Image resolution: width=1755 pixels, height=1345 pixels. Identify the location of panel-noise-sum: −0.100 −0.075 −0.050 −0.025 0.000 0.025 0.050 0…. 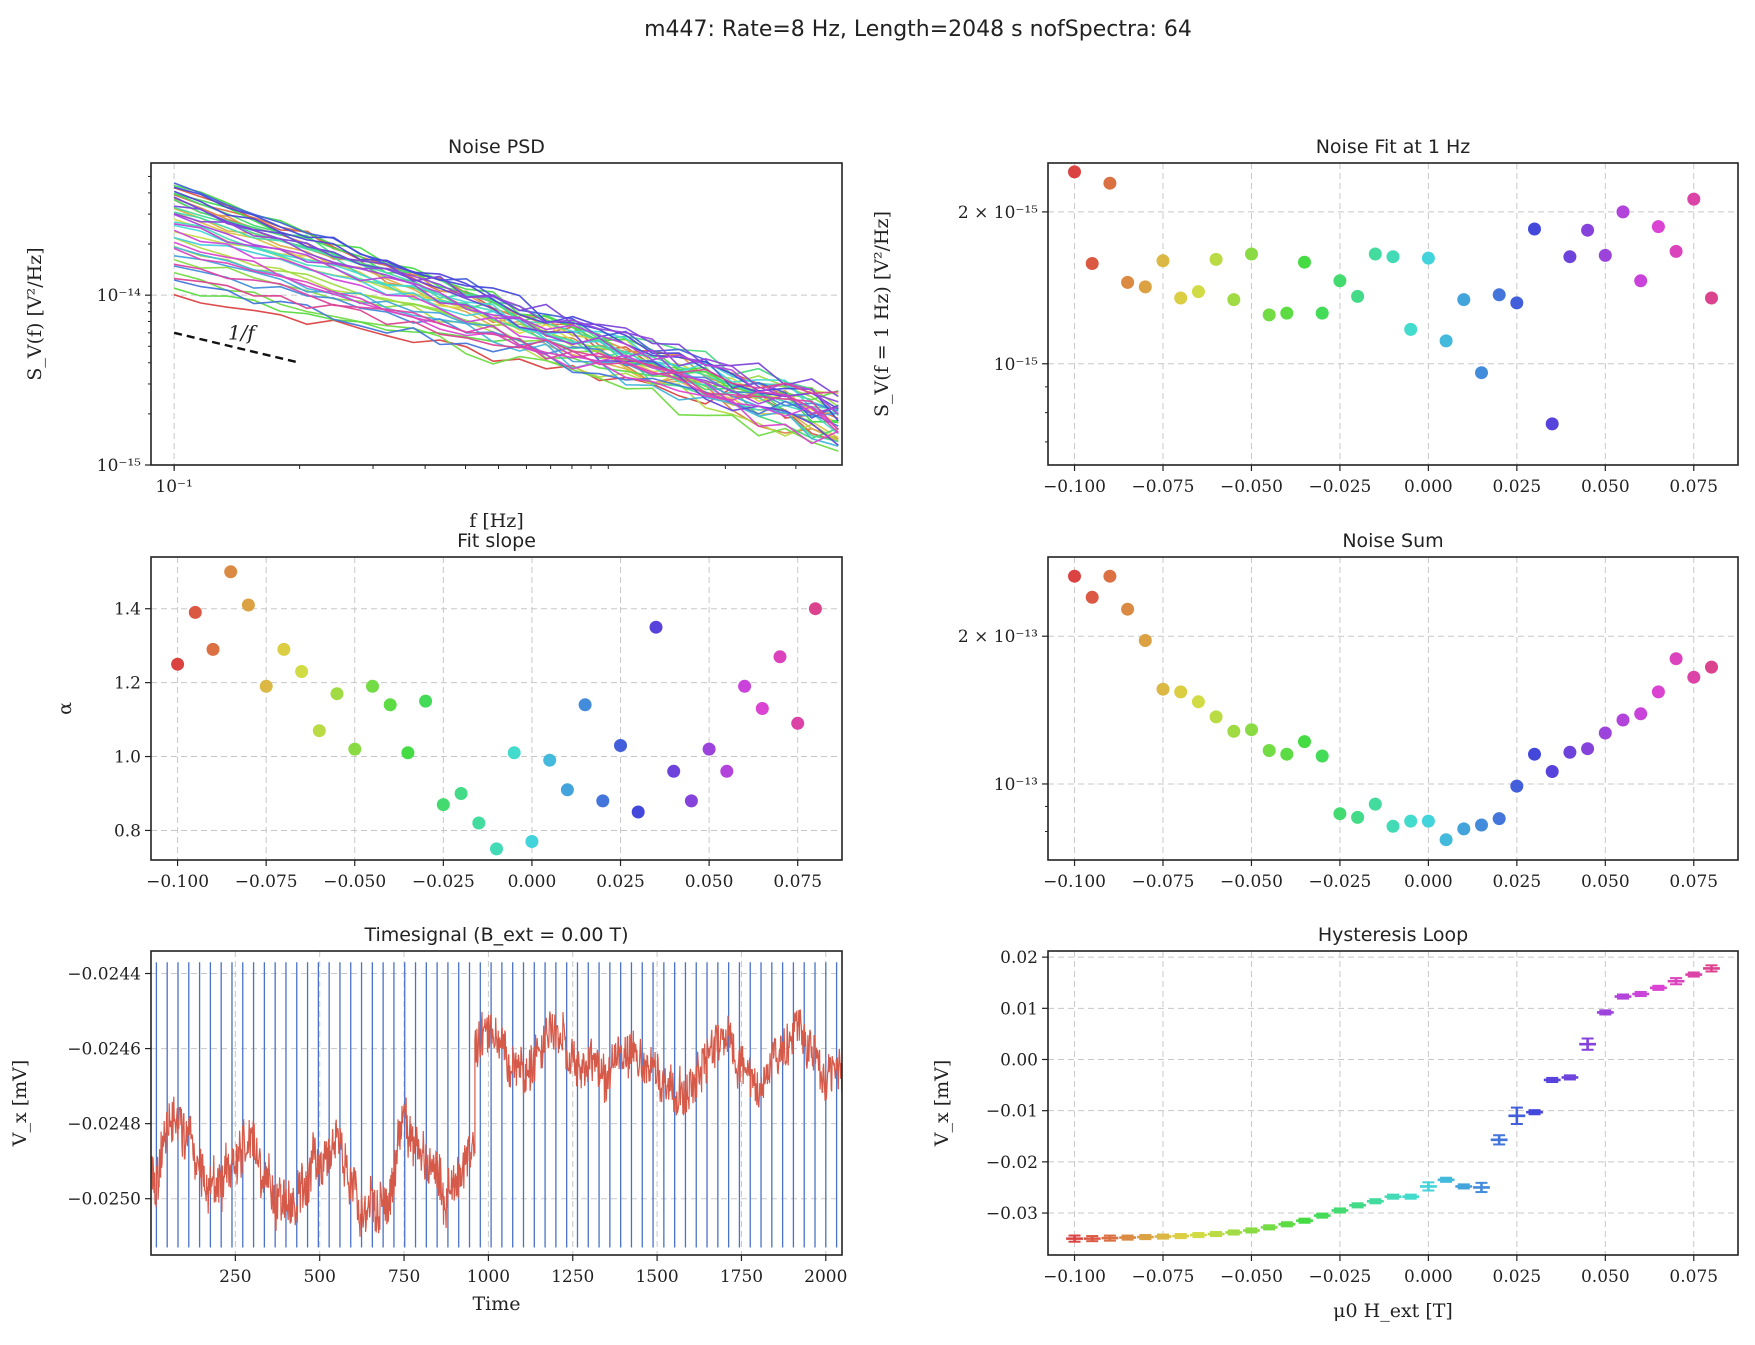
(1348, 711).